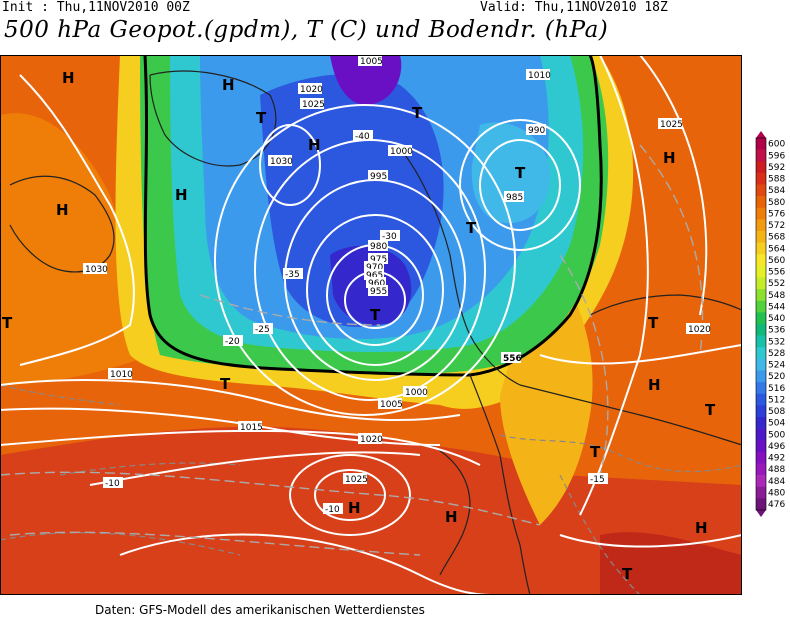 The height and width of the screenshot is (622, 790). I want to click on pressure-label-text: 995, so click(378, 177).